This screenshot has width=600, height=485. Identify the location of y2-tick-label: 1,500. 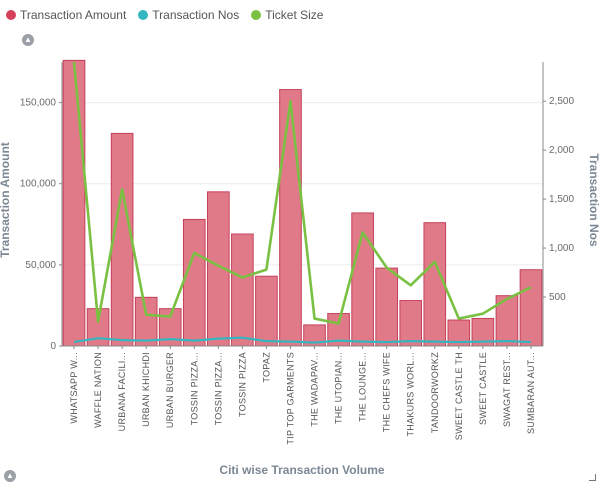
(561, 199).